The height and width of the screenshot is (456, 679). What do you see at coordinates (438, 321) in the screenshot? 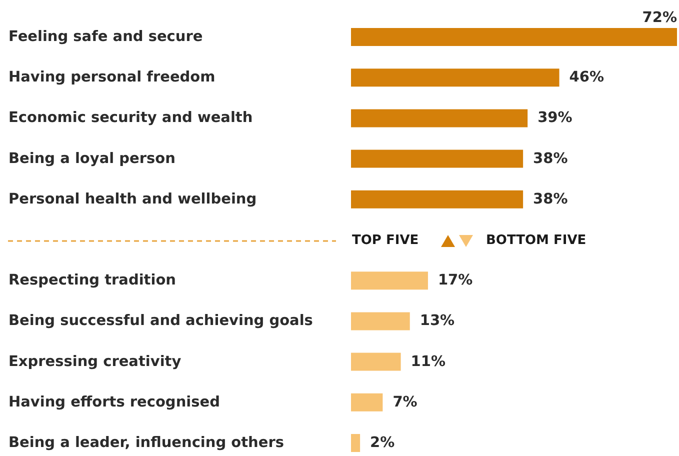
I see `data-label: 13%` at bounding box center [438, 321].